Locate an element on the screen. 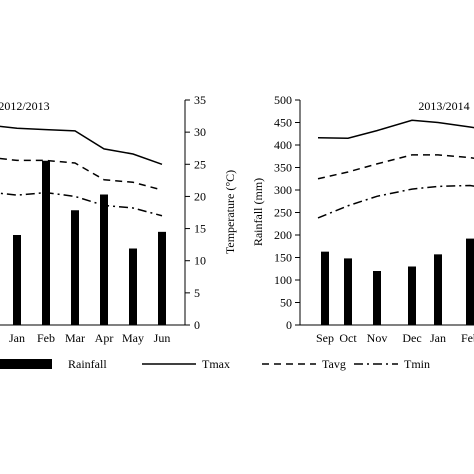  rainfall-tick-label: 300 is located at coordinates (283, 190).